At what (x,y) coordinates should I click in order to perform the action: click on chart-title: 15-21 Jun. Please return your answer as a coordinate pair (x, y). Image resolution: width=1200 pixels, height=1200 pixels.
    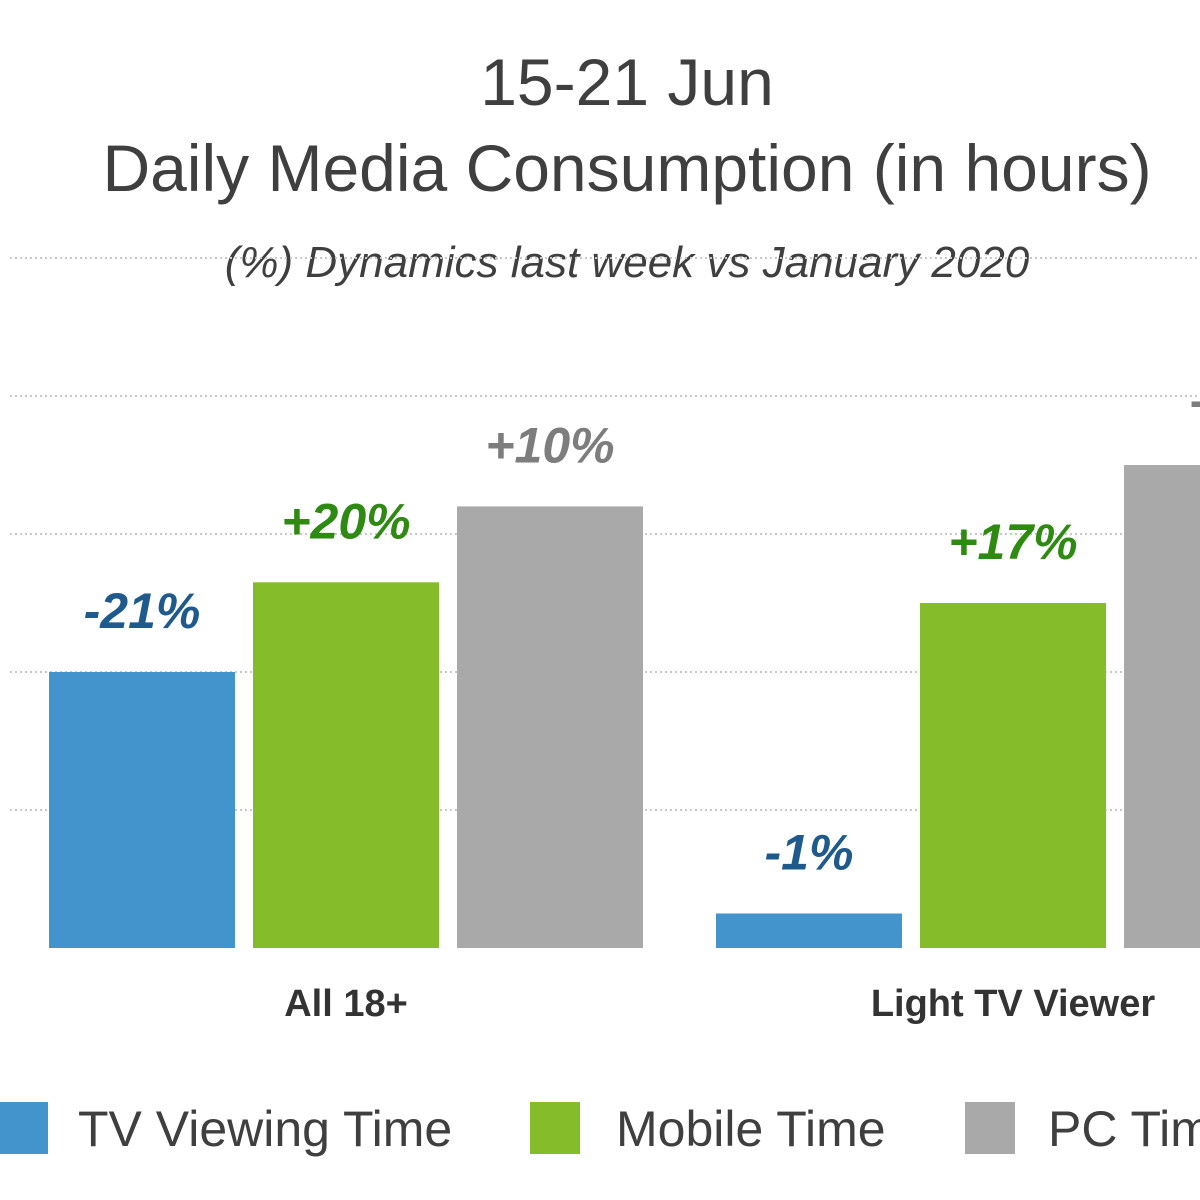
    Looking at the image, I should click on (627, 82).